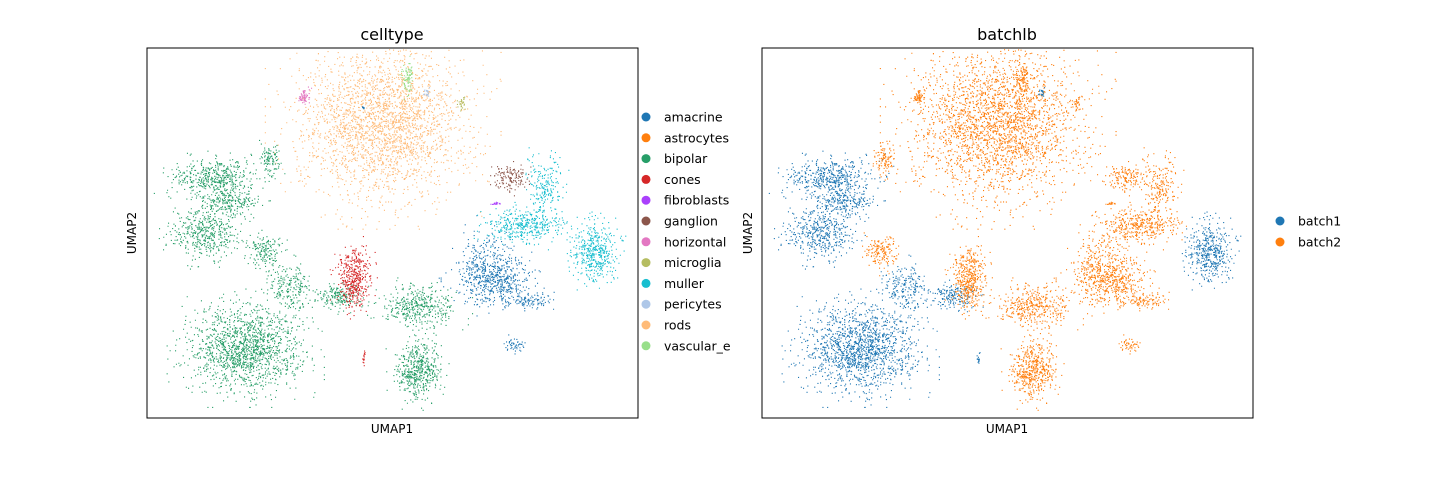 Image resolution: width=1455 pixels, height=480 pixels. Describe the element at coordinates (646, 221) in the screenshot. I see `celltype-legend-marker-ganglion` at that location.